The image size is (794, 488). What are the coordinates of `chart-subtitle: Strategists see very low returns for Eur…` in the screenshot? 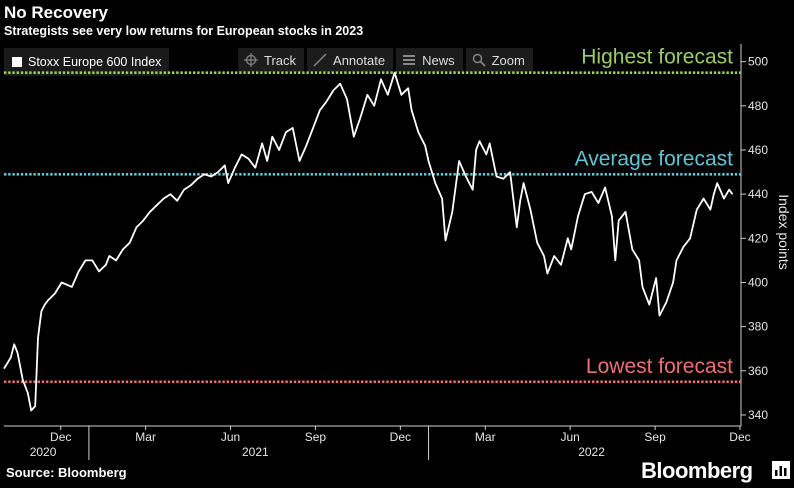 It's located at (184, 31).